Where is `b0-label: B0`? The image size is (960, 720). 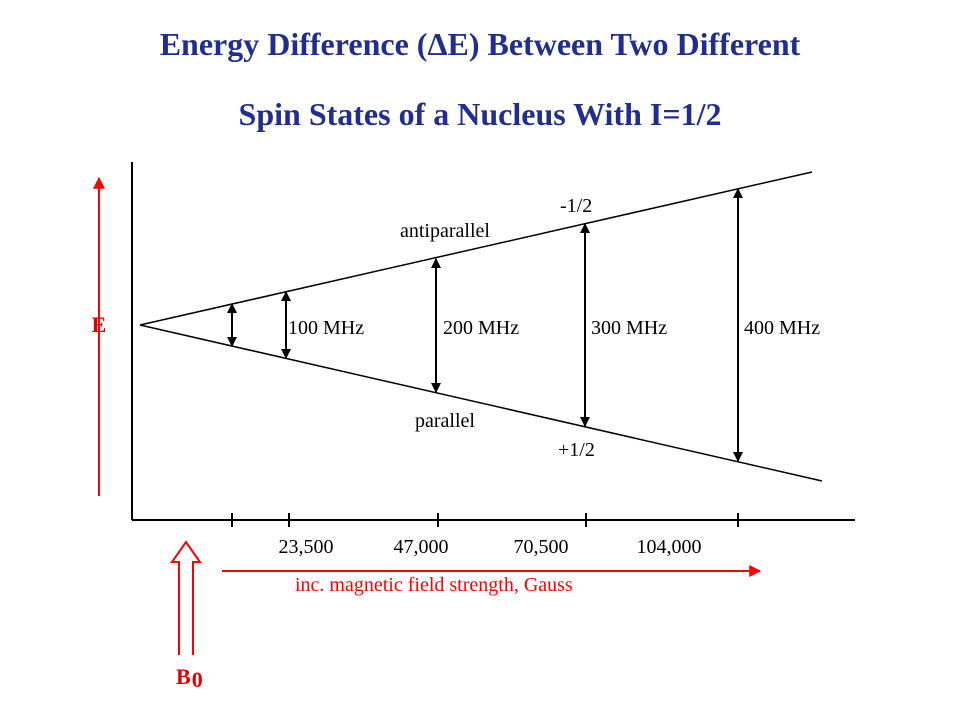
b0-label: B0 is located at coordinates (189, 678).